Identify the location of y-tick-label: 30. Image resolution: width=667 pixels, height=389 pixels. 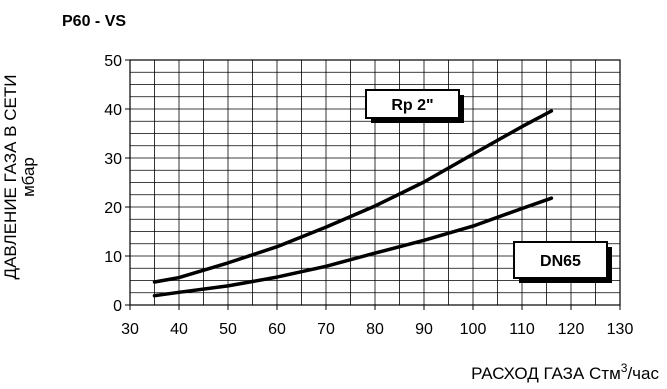
(113, 159).